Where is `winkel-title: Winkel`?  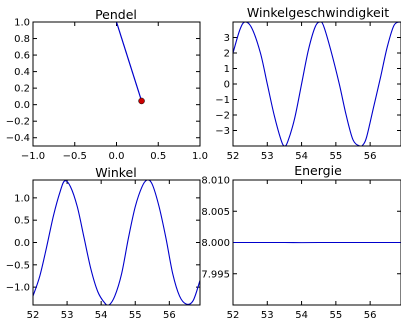 winkel-title: Winkel is located at coordinates (115, 172).